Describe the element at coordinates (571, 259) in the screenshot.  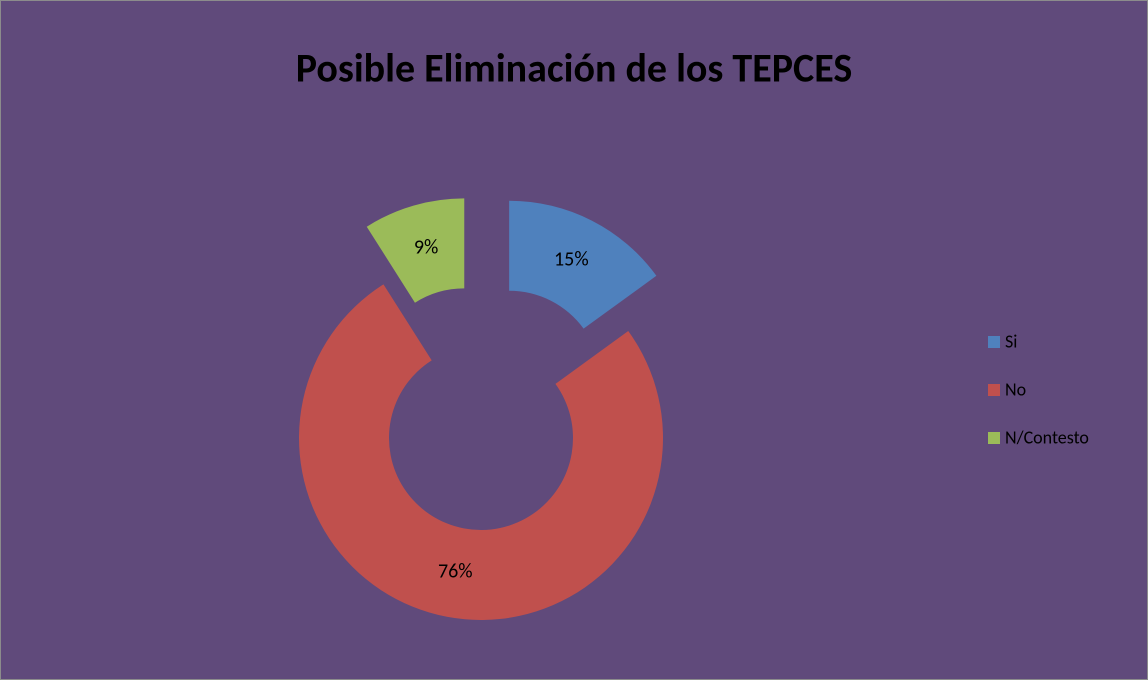
I see `data-label: 15%` at that location.